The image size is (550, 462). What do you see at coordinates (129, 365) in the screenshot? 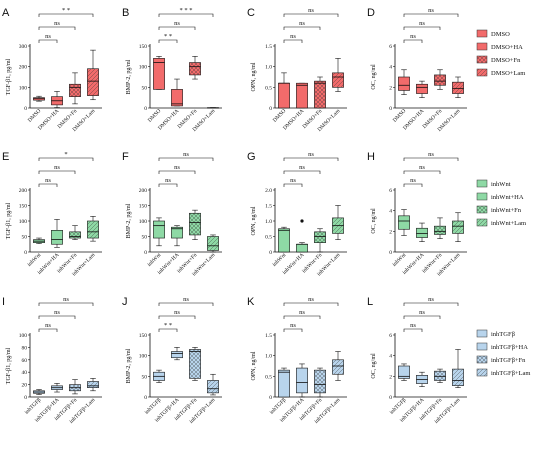
I see `y-axis-label: BMP-2, pg/ml` at bounding box center [129, 365].